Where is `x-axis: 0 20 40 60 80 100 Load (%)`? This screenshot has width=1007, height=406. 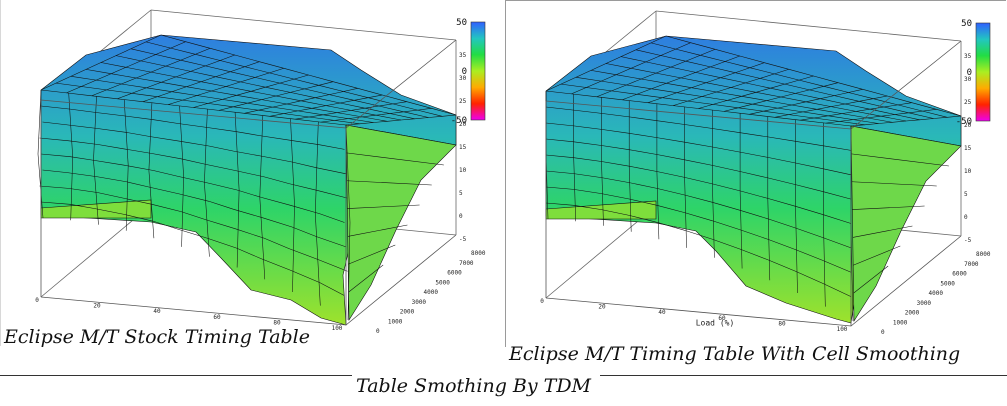 x-axis: 0 20 40 60 80 100 Load (%) is located at coordinates (694, 315).